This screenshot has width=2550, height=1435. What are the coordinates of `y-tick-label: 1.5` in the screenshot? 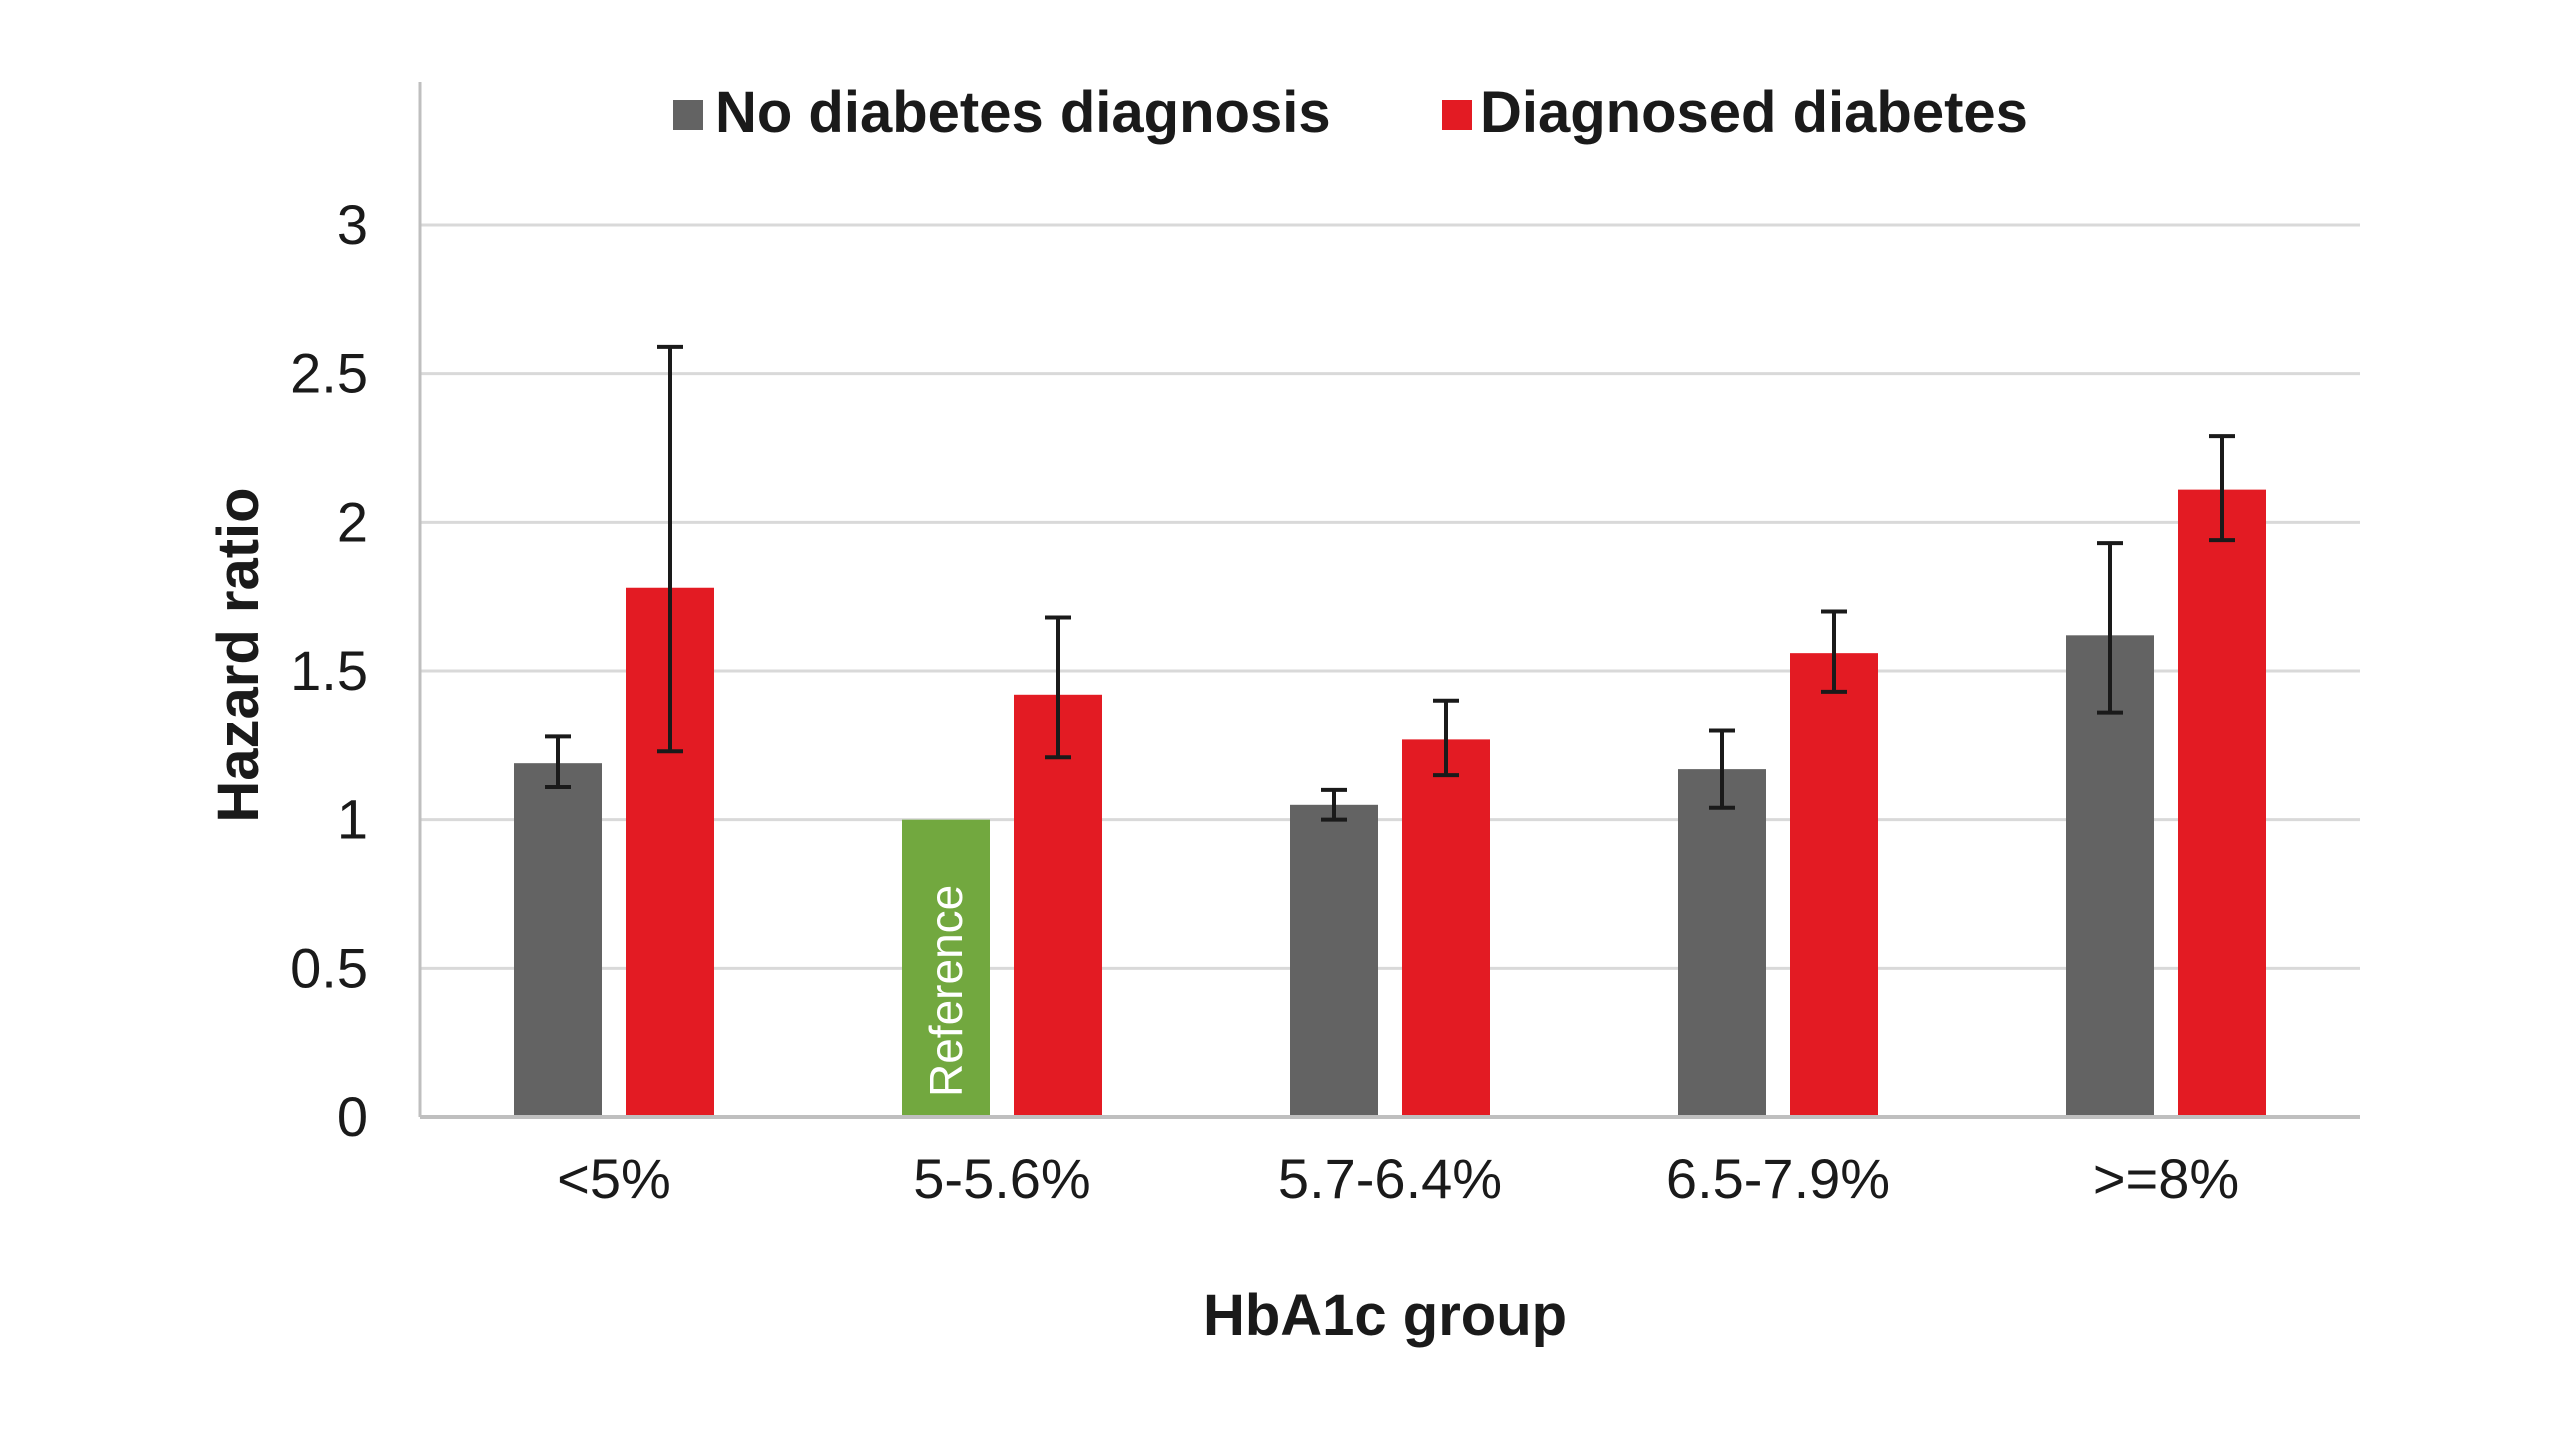 It's located at (329, 670).